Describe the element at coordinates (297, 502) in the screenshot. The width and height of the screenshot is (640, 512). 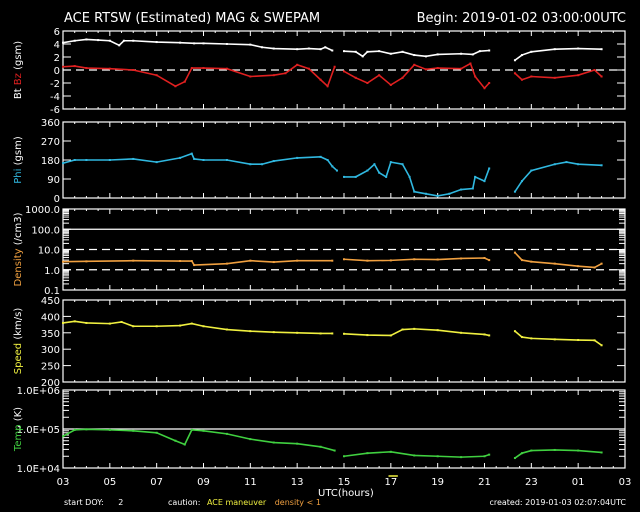
I see `caution-density: density < 1` at that location.